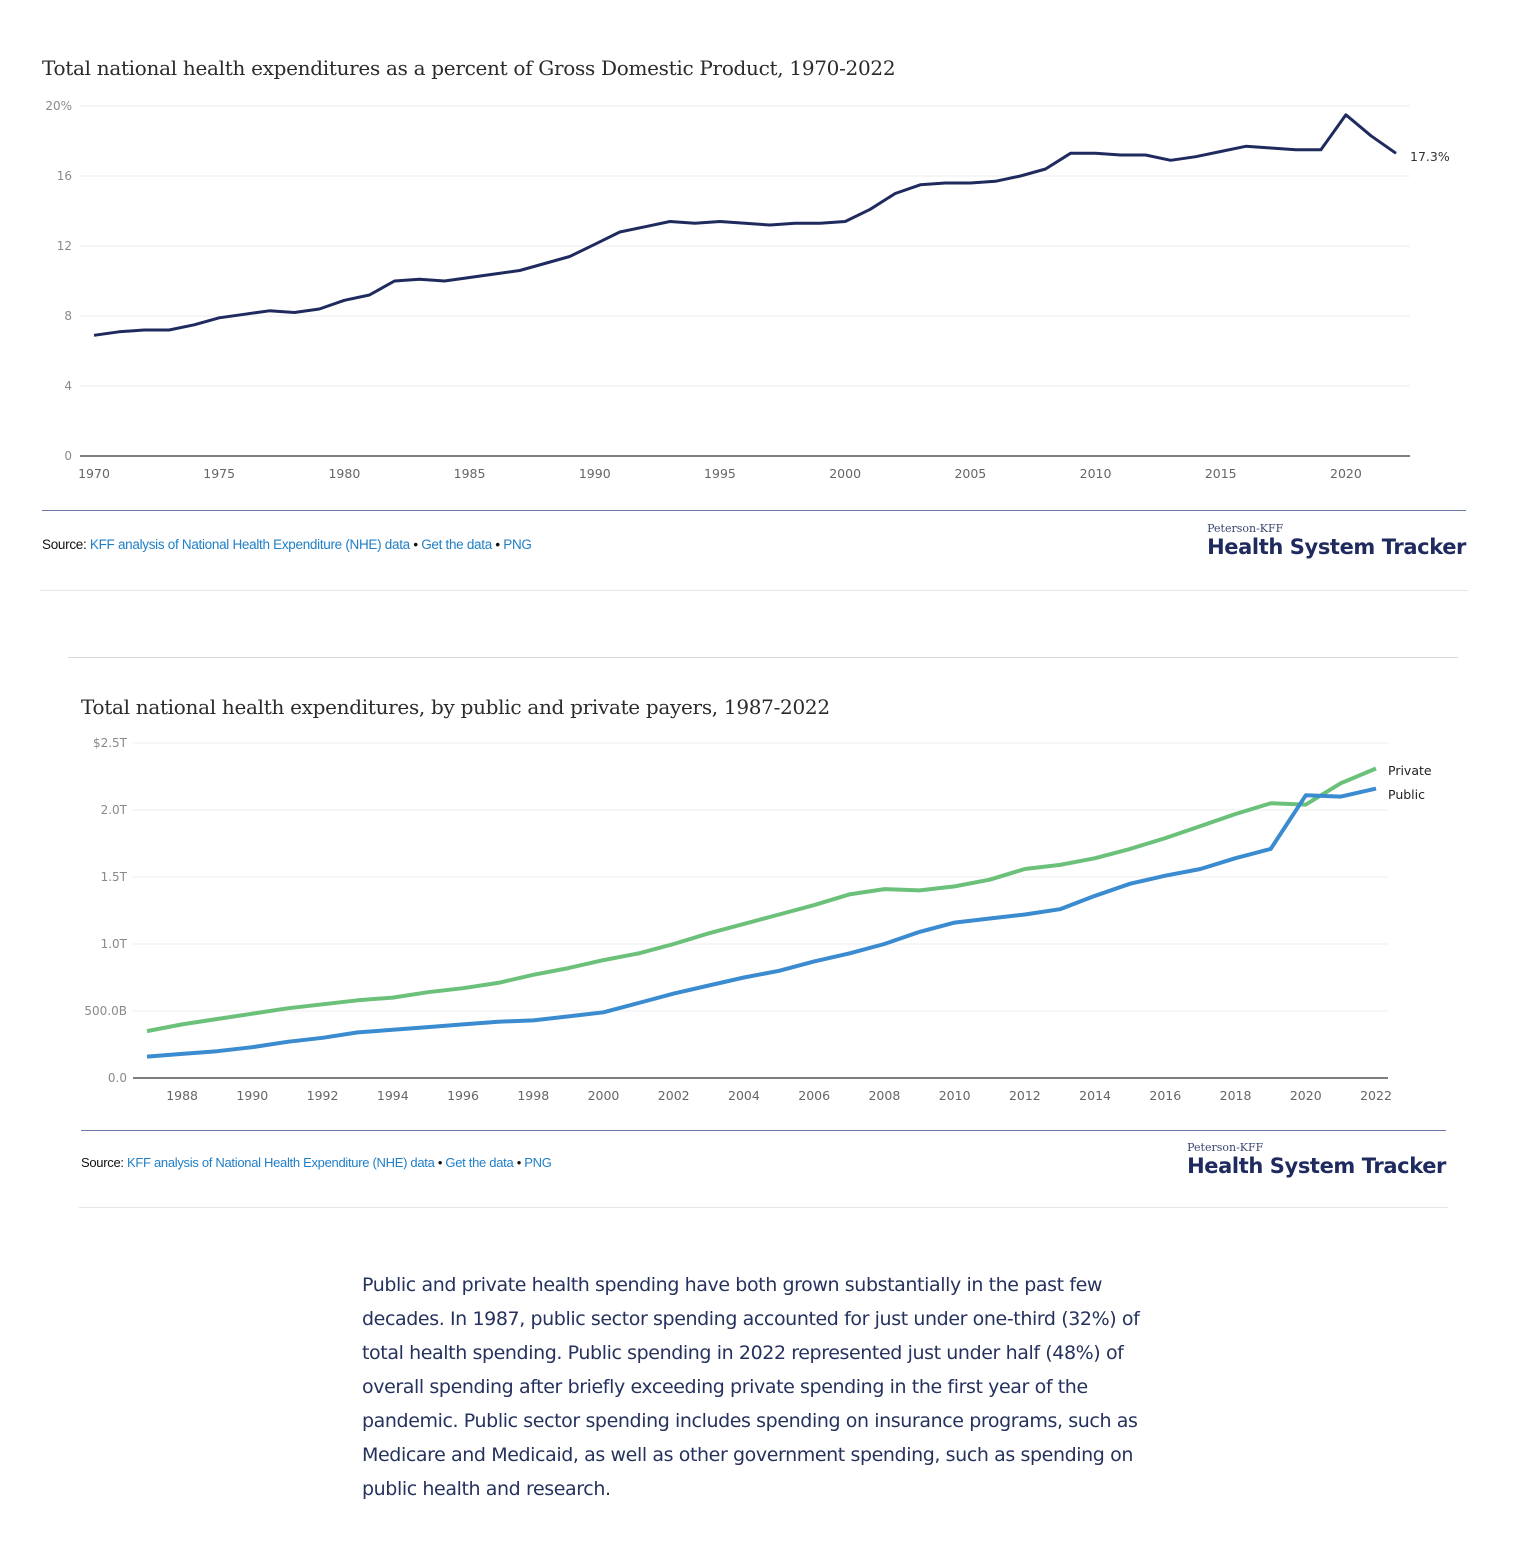  Describe the element at coordinates (94, 473) in the screenshot. I see `x-tick-label: 1970` at that location.